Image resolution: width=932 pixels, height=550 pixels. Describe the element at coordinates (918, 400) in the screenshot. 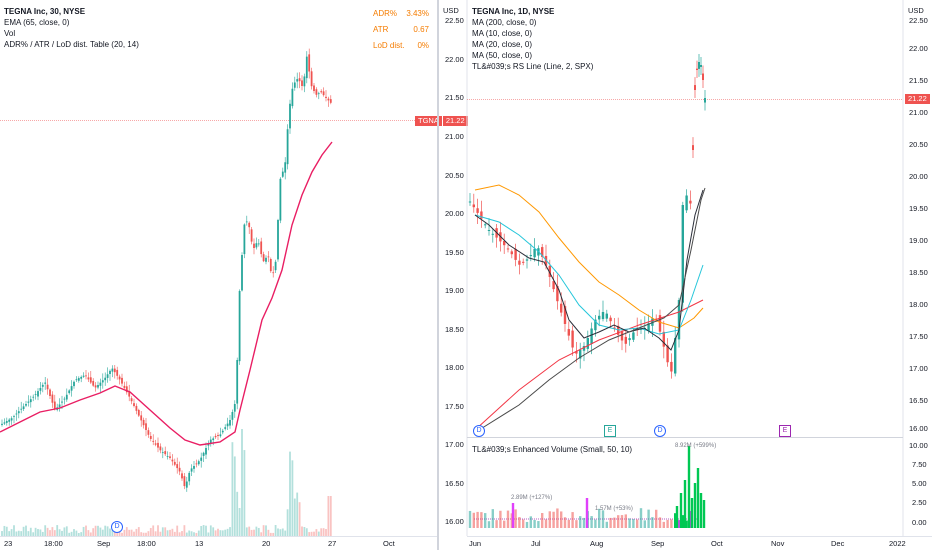

I see `right-price-tick: 16.50` at that location.